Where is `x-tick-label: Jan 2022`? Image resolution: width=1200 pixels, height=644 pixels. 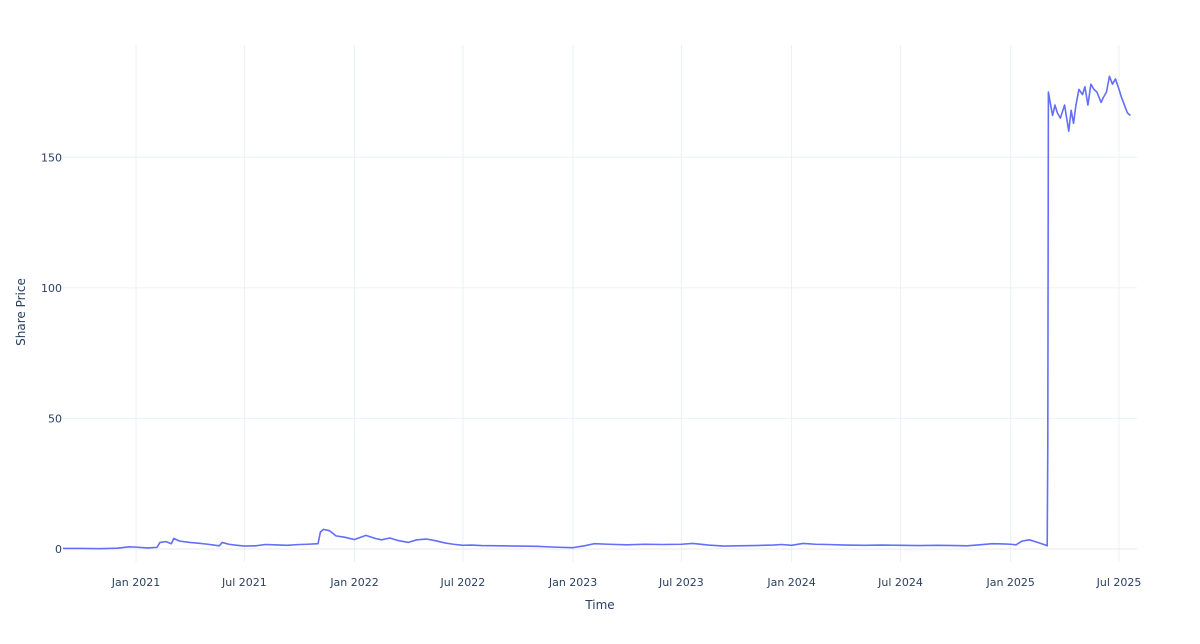 x-tick-label: Jan 2022 is located at coordinates (353, 582).